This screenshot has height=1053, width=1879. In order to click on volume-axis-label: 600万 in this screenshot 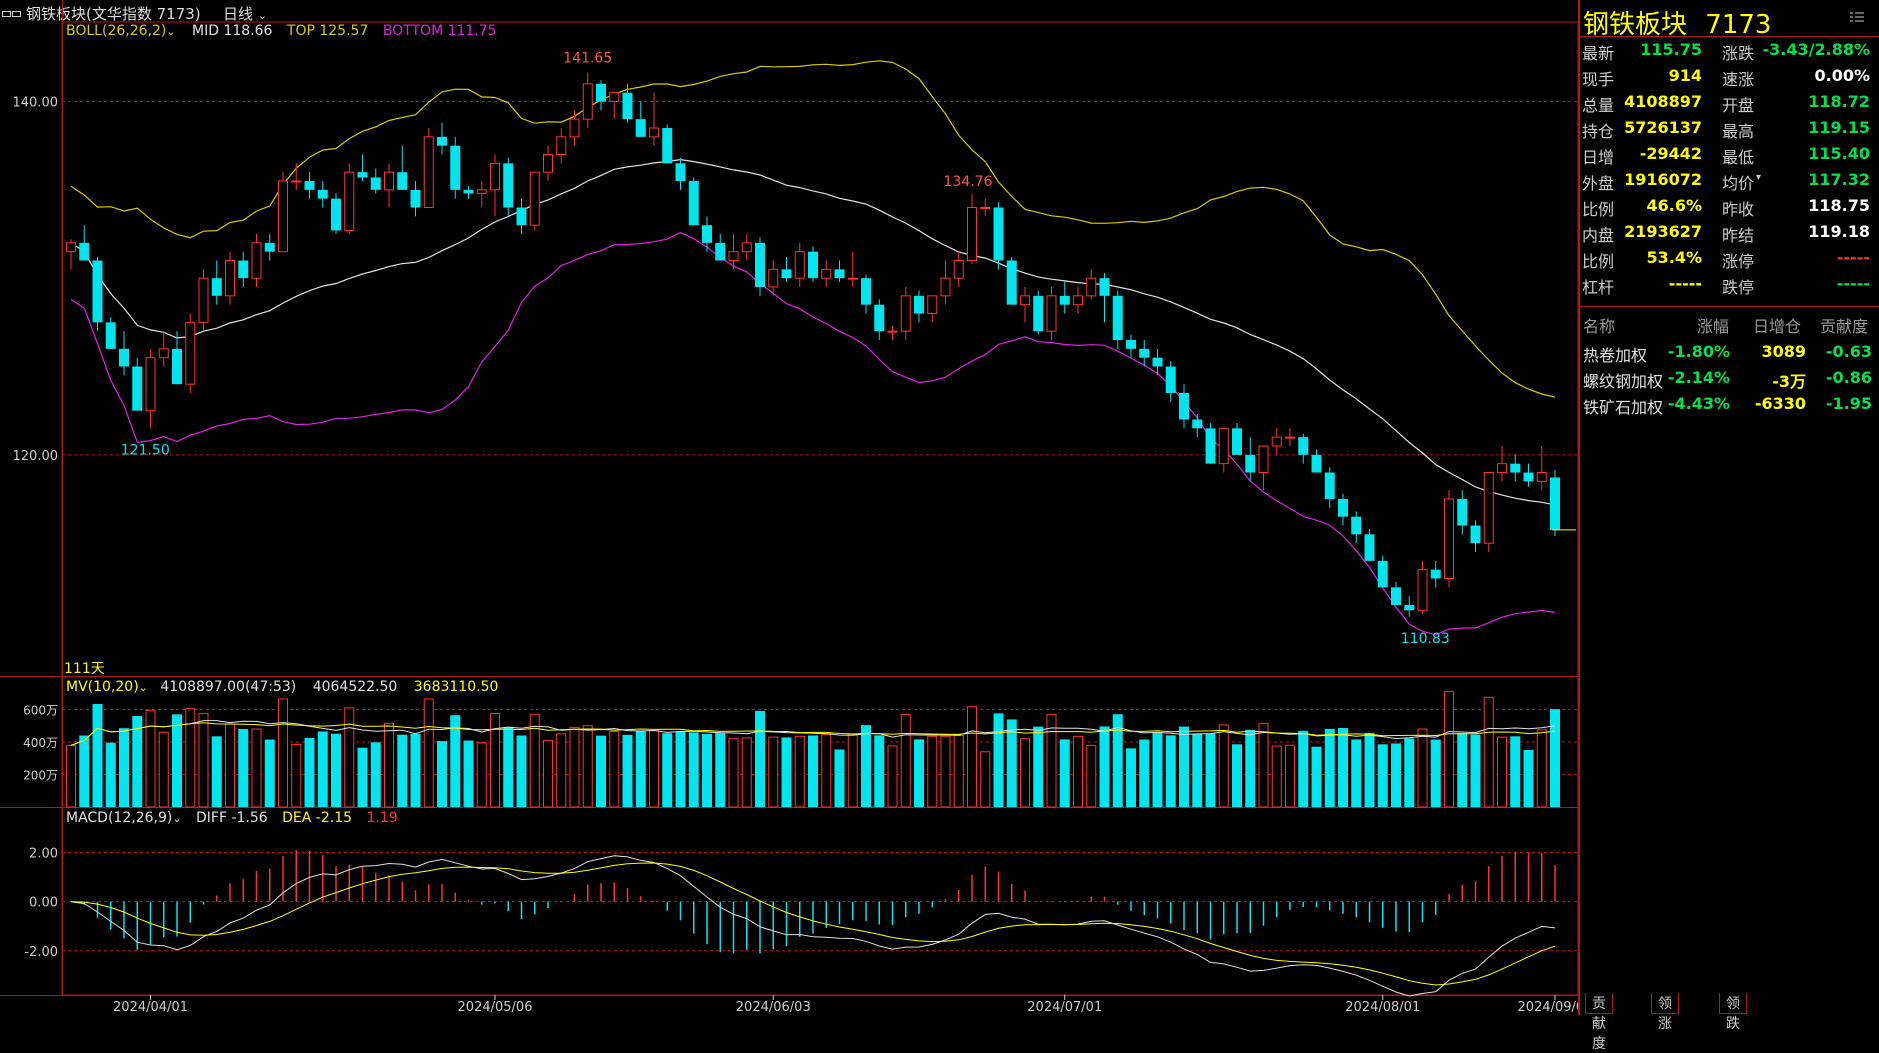, I will do `click(40, 711)`.